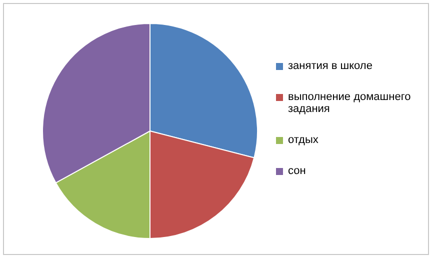 The image size is (434, 260). I want to click on legend-label: выполнение домашнего задания, so click(350, 103).